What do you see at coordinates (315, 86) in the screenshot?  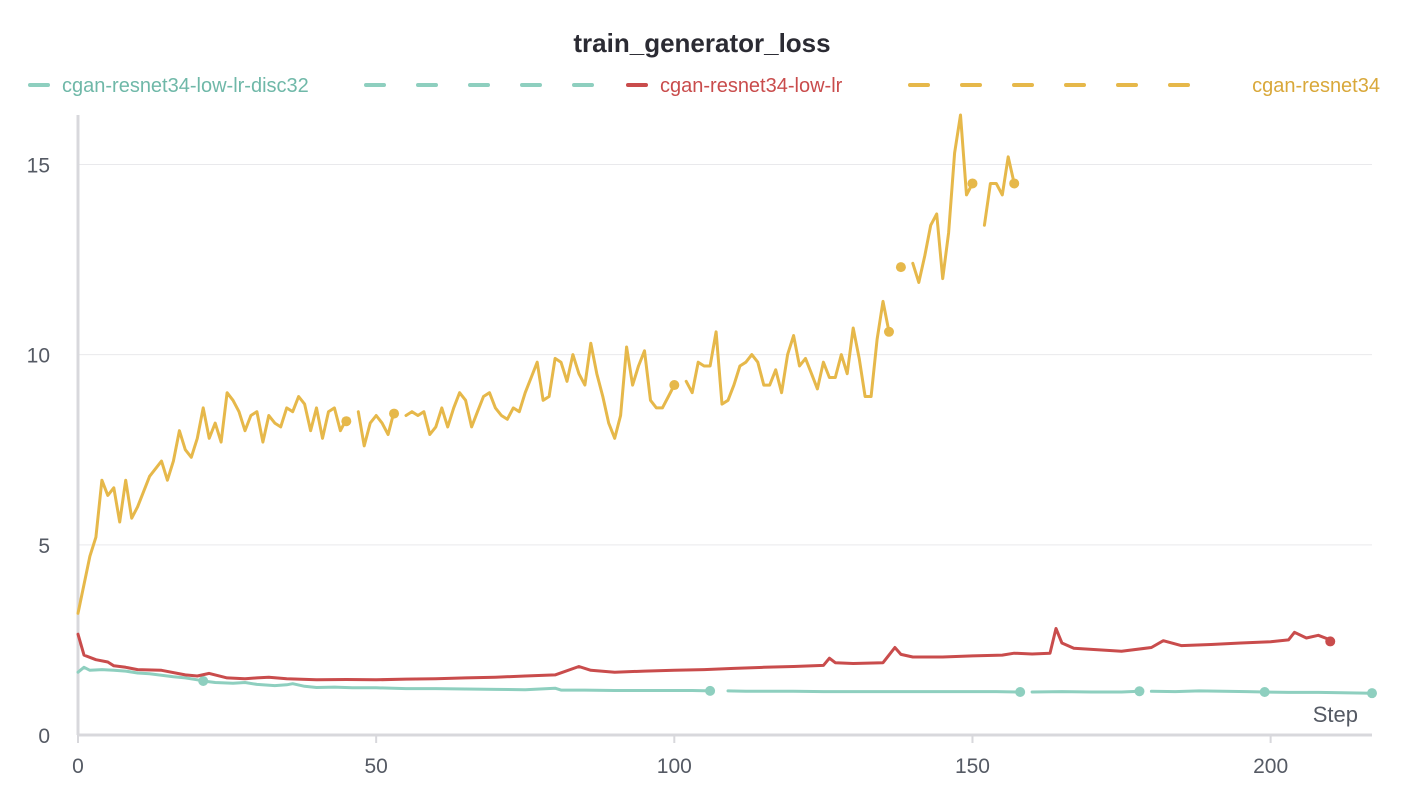 I see `legend-item-cgan-resnet34-low-lr-disc32: cgan-resnet34-low-lr-disc32` at bounding box center [315, 86].